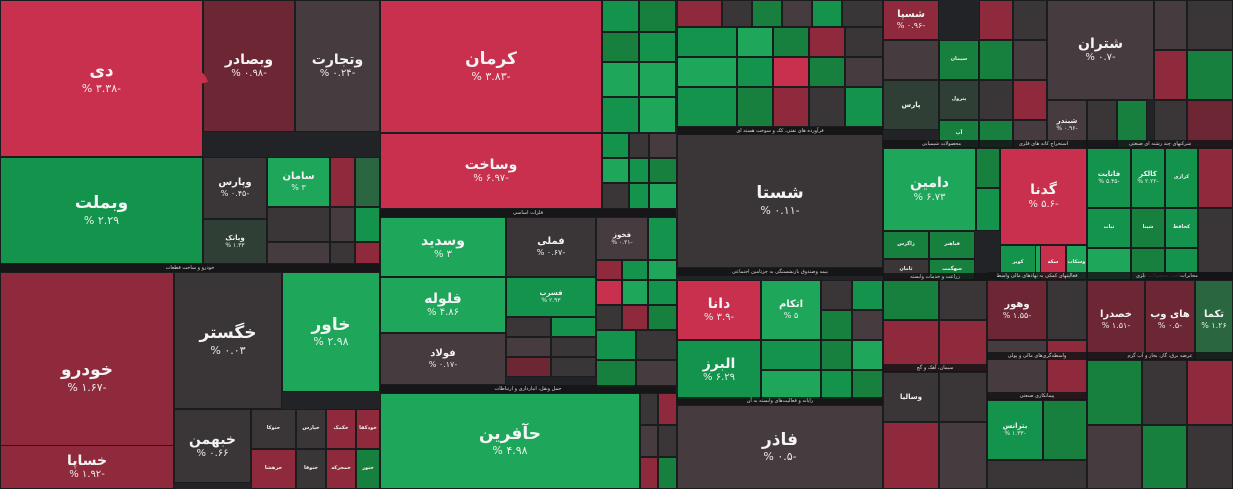 This screenshot has width=1233, height=489. What do you see at coordinates (1116, 320) in the screenshot?
I see `stock-tile: خصدرا -۱.۵۱ %` at bounding box center [1116, 320].